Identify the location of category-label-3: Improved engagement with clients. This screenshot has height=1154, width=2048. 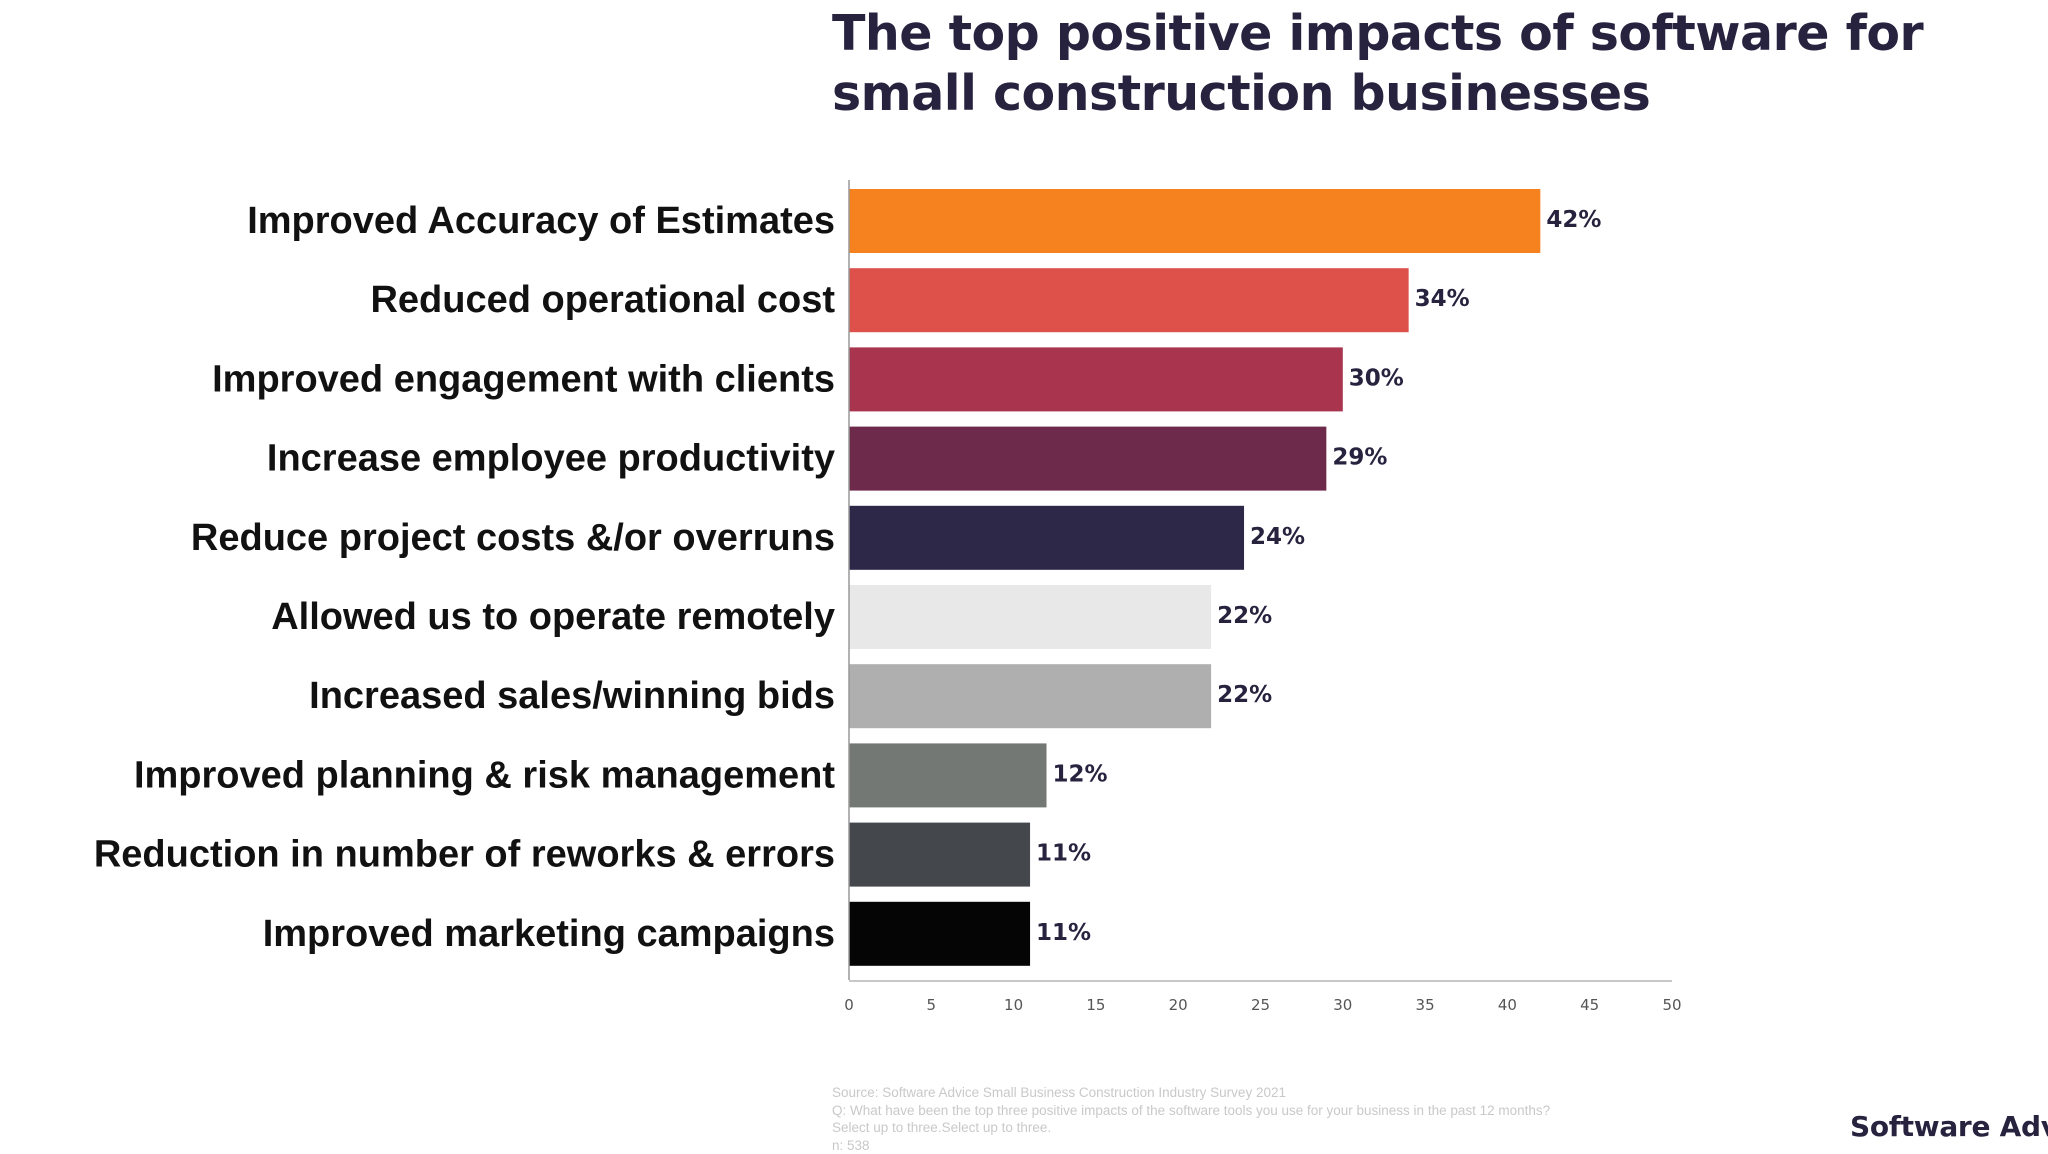
(523, 379).